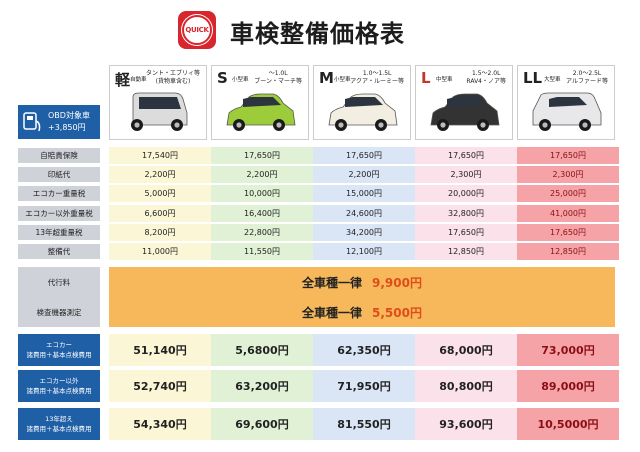  Describe the element at coordinates (568, 424) in the screenshot. I see `total-cell: 10,5000円` at that location.